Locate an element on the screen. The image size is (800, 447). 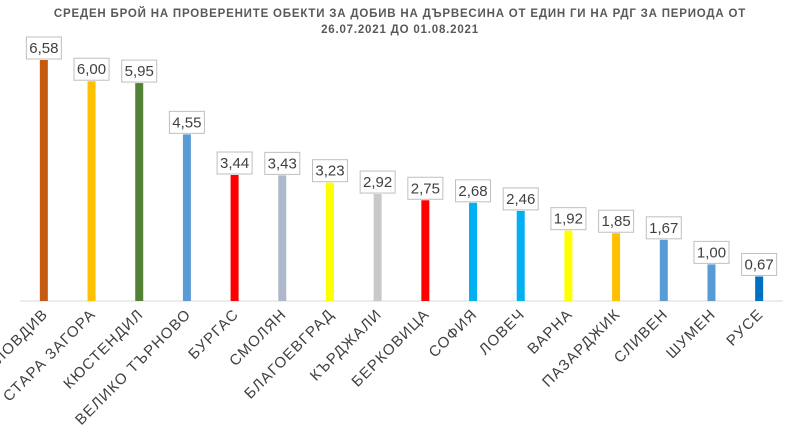
data-label: 3,23 is located at coordinates (329, 171).